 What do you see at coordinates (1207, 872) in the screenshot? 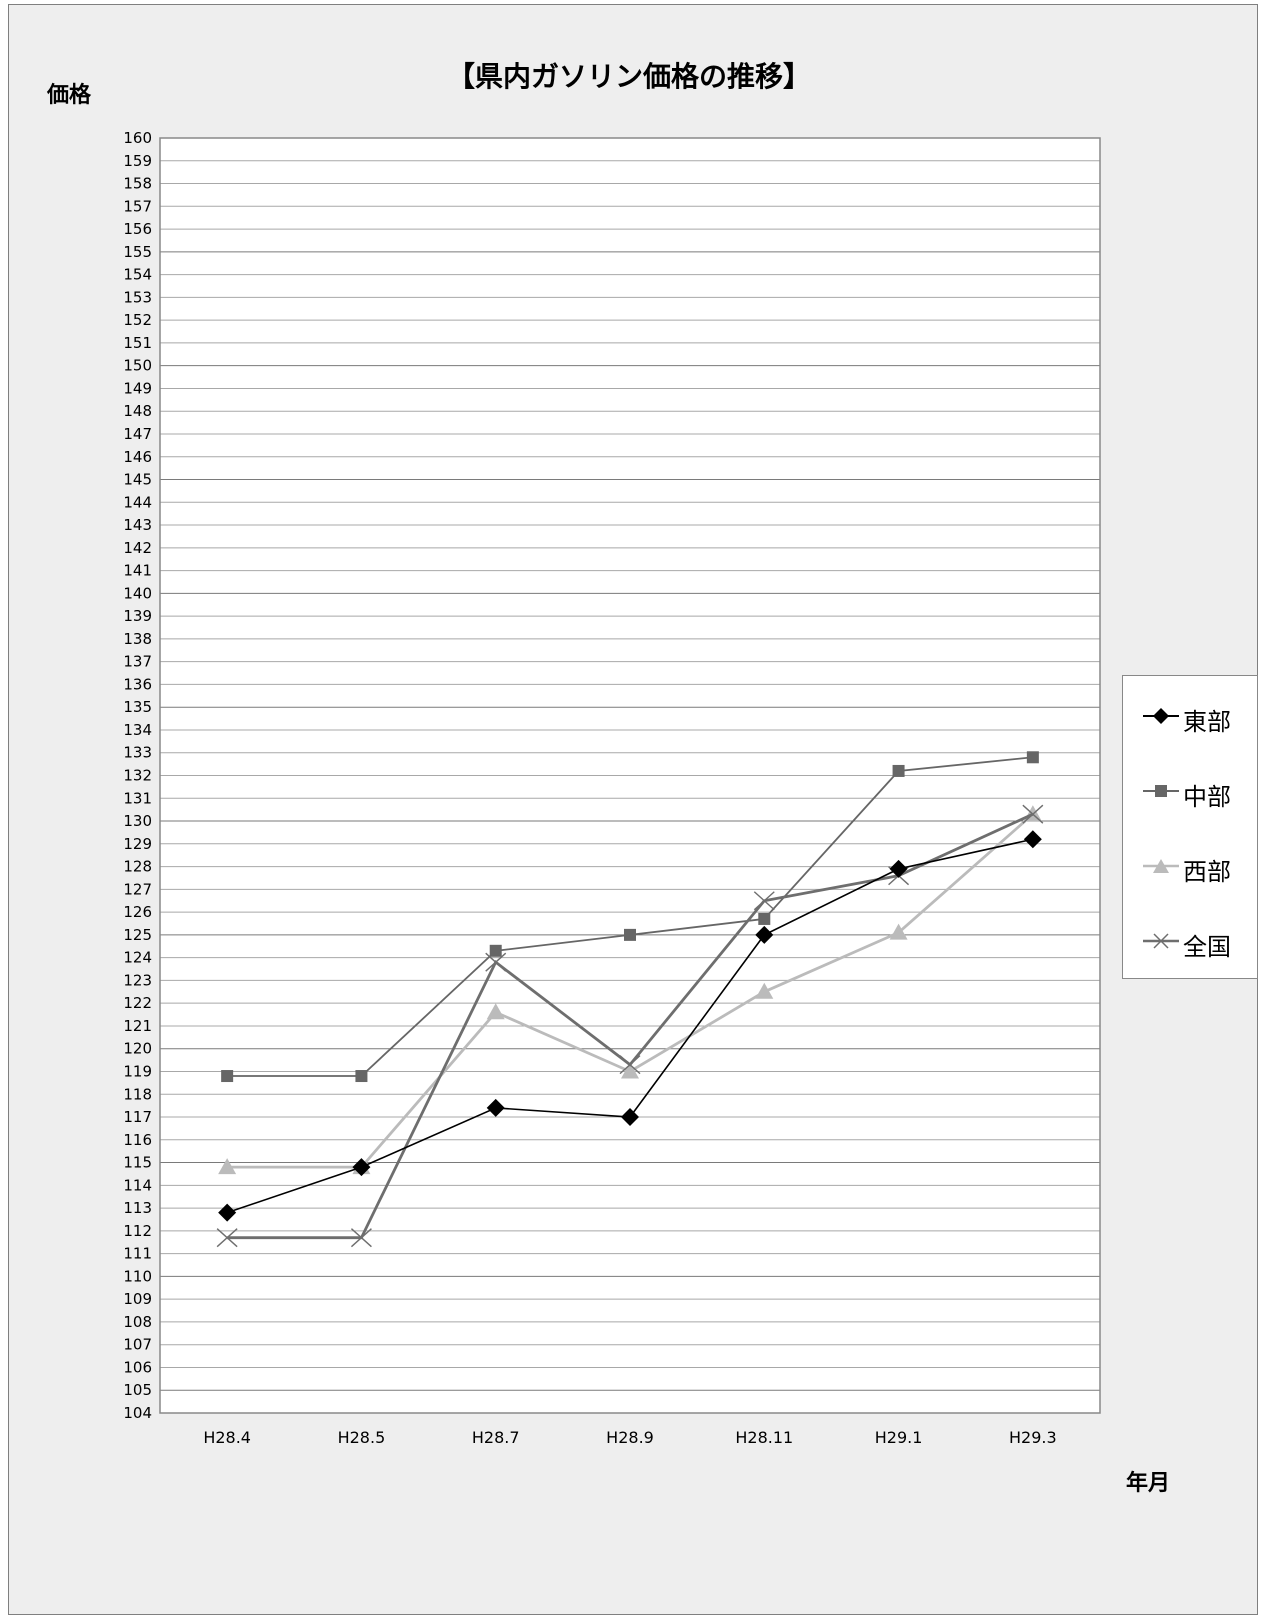
I see `legend-label: 西部` at bounding box center [1207, 872].